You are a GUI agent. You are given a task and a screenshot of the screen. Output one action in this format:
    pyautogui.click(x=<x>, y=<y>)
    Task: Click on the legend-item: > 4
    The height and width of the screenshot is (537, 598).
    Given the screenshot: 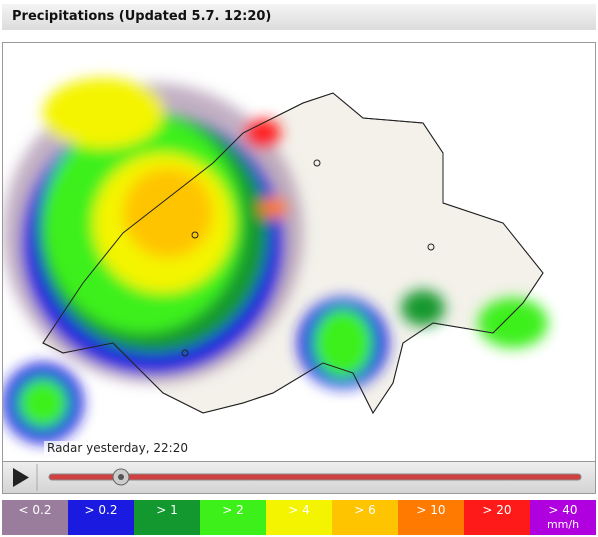 What is the action you would take?
    pyautogui.click(x=299, y=517)
    